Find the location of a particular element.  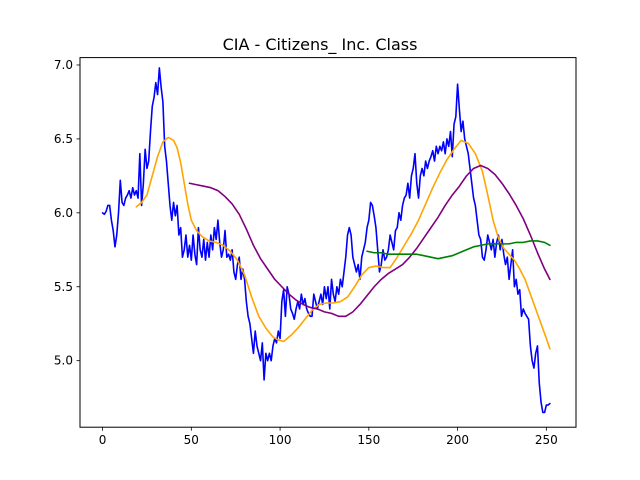

y-axis: 5.0 5.5 6.0 6.5 7.0 is located at coordinates (67, 213).